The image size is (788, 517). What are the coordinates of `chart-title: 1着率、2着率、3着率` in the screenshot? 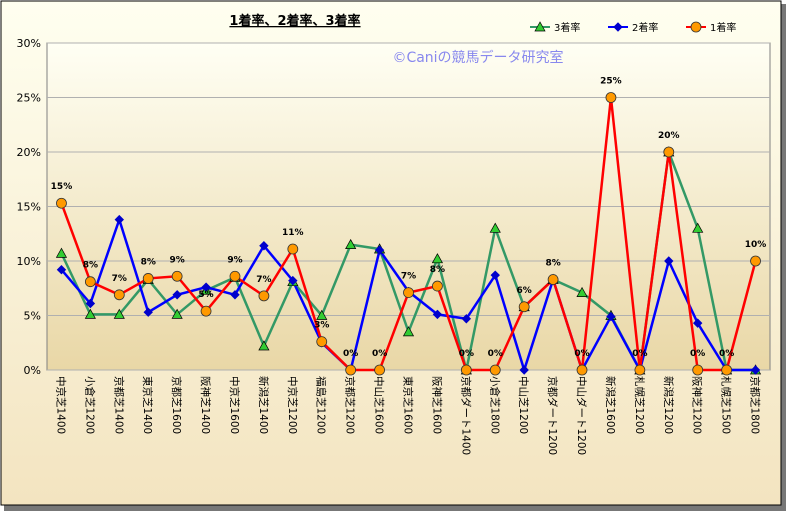 It's located at (294, 21).